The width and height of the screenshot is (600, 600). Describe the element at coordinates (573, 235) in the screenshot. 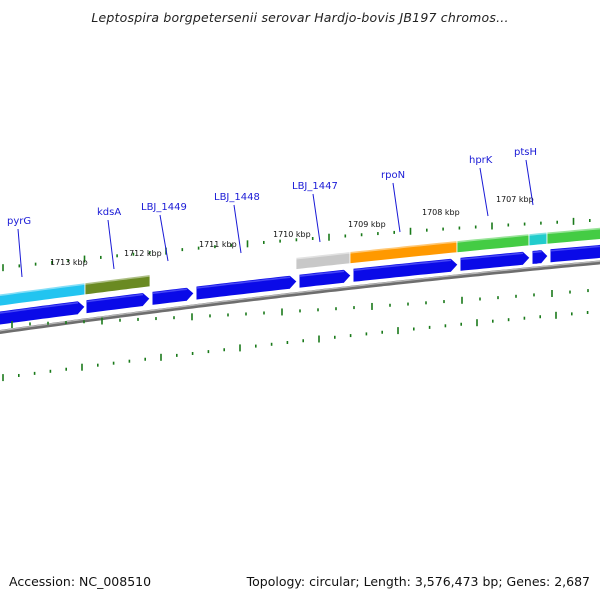

I see `feature-green2` at that location.